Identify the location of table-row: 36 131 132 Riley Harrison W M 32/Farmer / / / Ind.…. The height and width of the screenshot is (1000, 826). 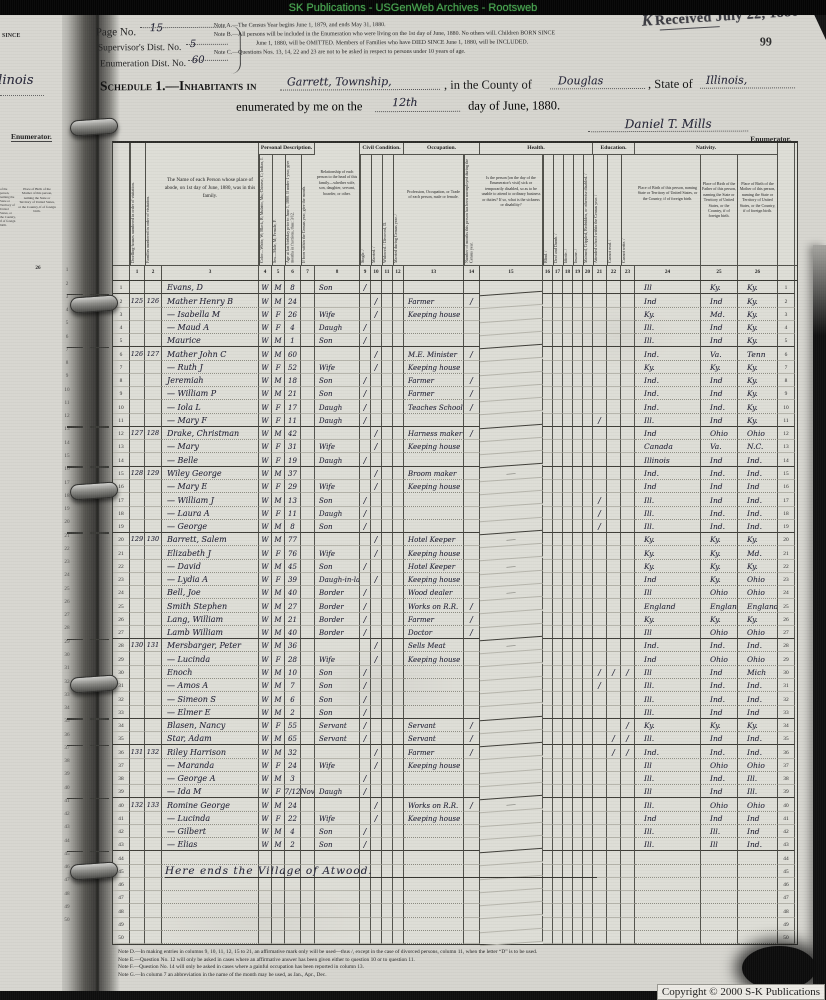
(455, 752).